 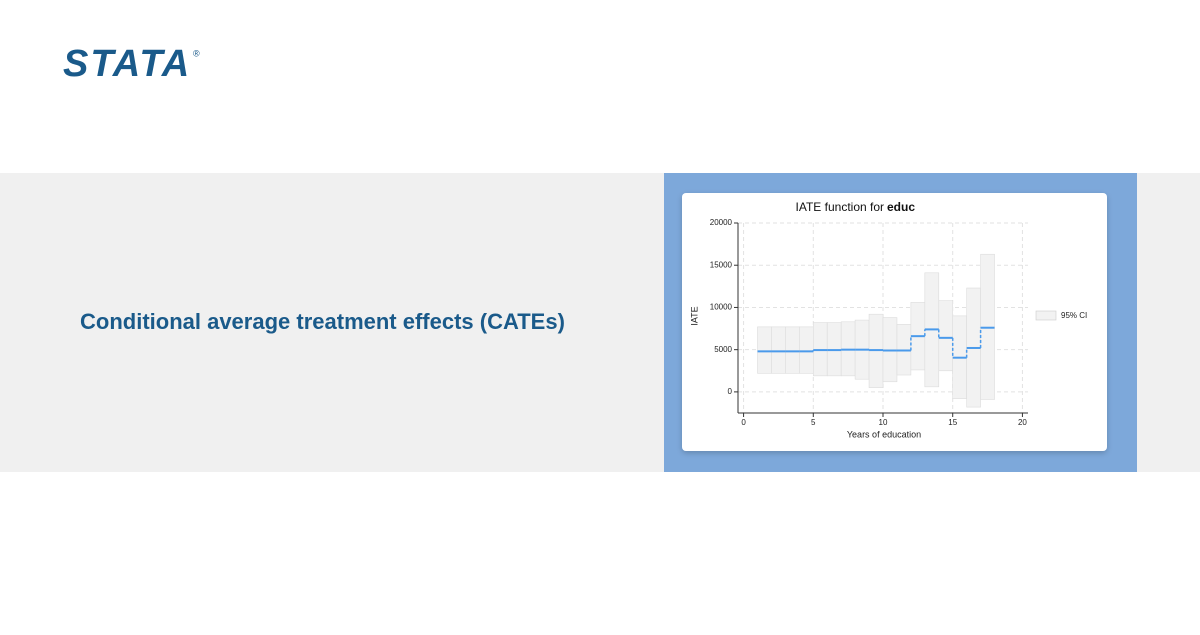 What do you see at coordinates (721, 307) in the screenshot?
I see `y-tick-label: 10000` at bounding box center [721, 307].